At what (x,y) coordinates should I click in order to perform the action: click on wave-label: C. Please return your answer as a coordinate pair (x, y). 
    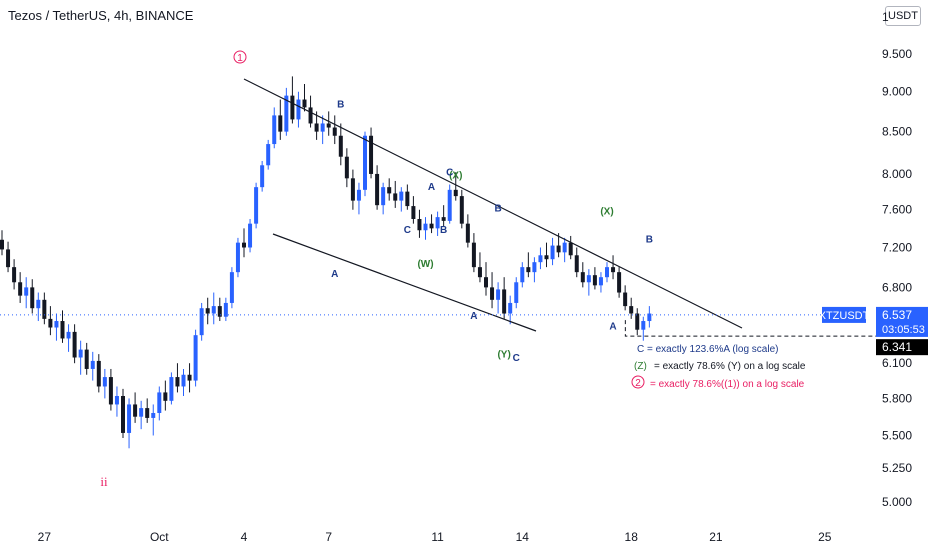
    Looking at the image, I should click on (407, 230).